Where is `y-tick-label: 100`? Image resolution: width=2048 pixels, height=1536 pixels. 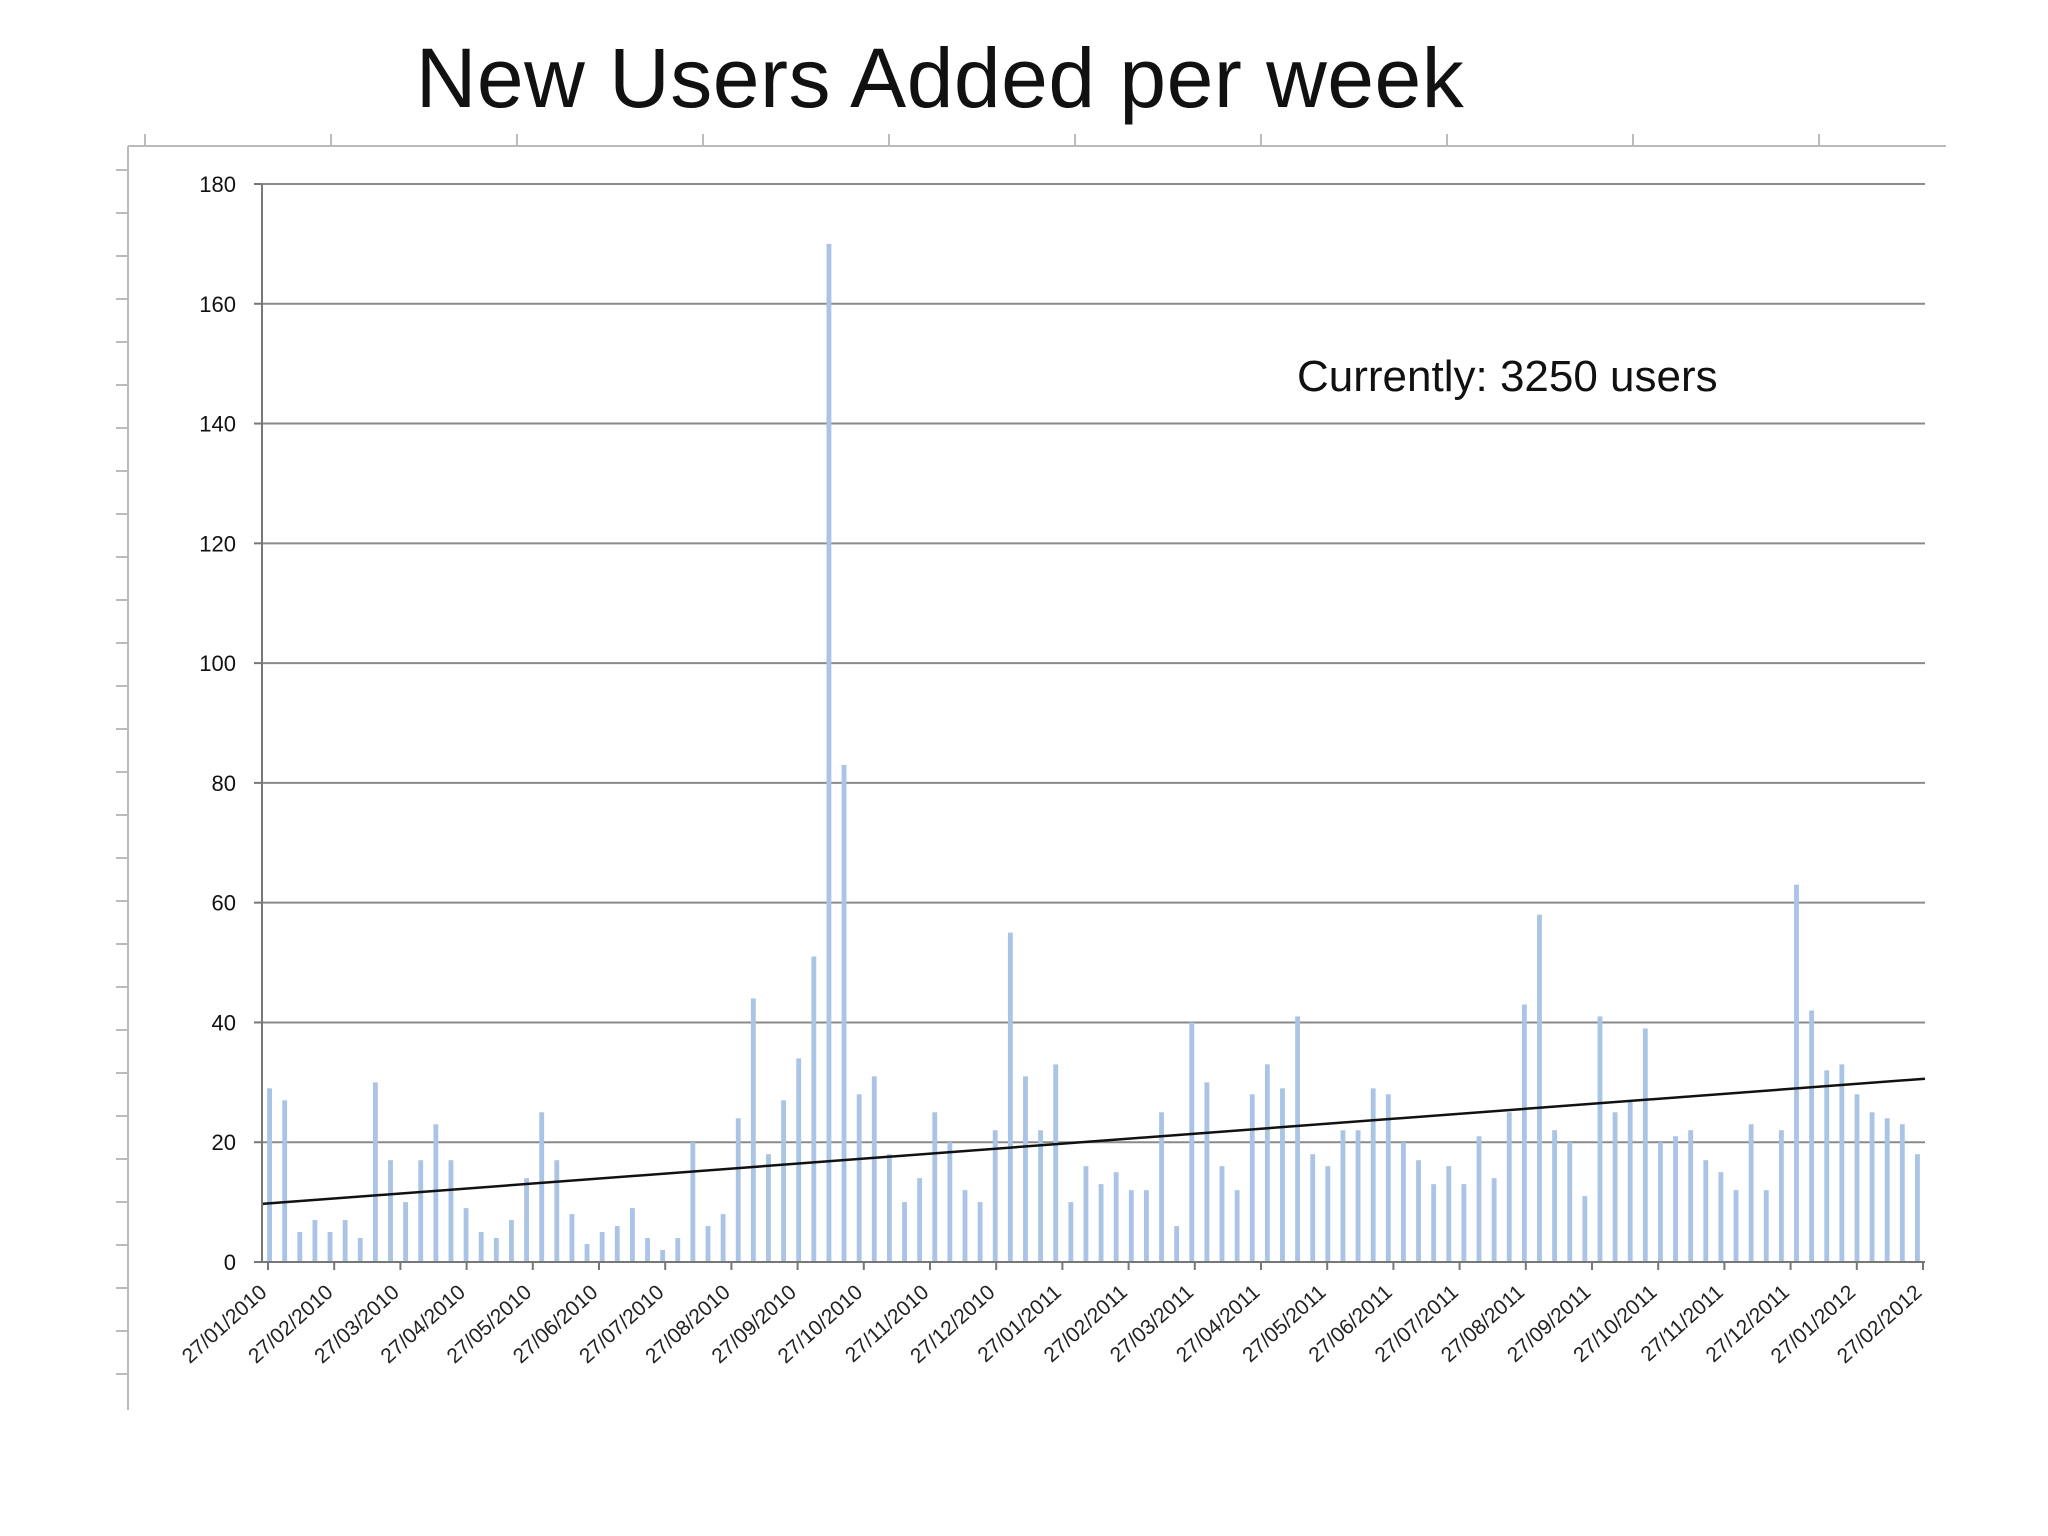
y-tick-label: 100 is located at coordinates (217, 663).